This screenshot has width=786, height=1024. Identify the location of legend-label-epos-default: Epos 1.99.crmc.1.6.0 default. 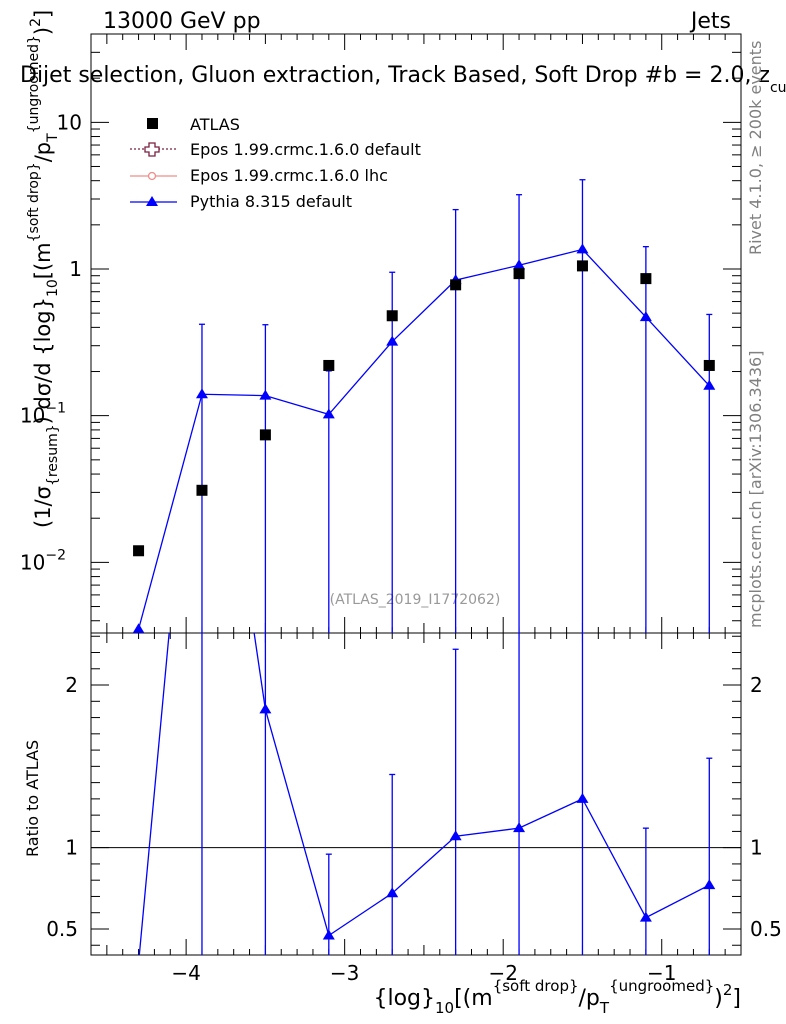
(305, 149).